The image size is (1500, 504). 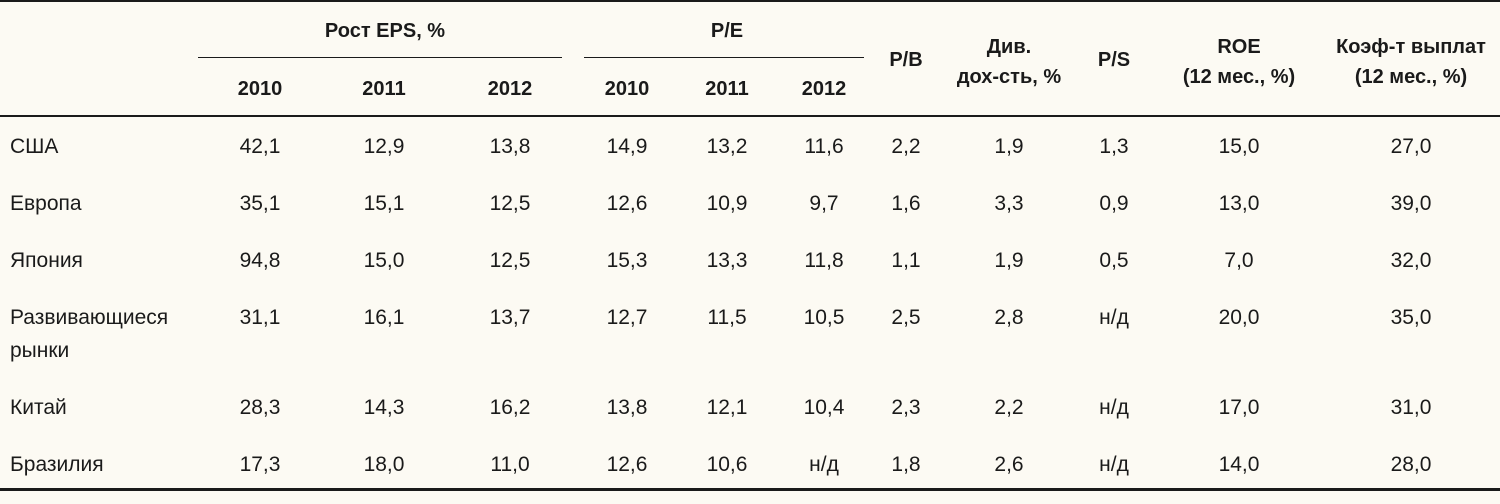 What do you see at coordinates (384, 407) in the screenshot?
I see `table-cell: 14,3` at bounding box center [384, 407].